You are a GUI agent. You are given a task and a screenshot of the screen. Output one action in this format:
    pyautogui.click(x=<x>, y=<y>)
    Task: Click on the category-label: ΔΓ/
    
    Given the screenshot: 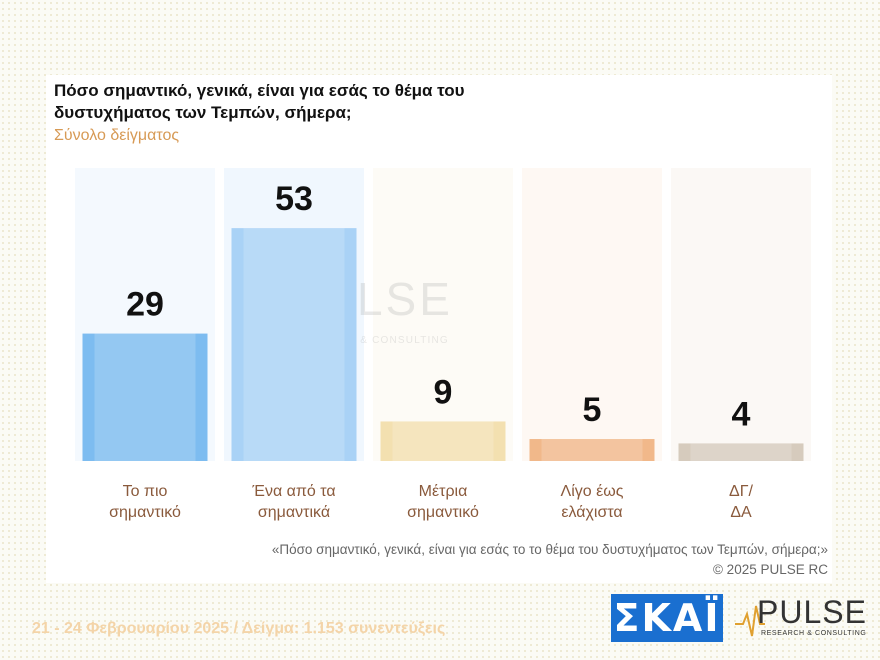 What is the action you would take?
    pyautogui.click(x=741, y=491)
    